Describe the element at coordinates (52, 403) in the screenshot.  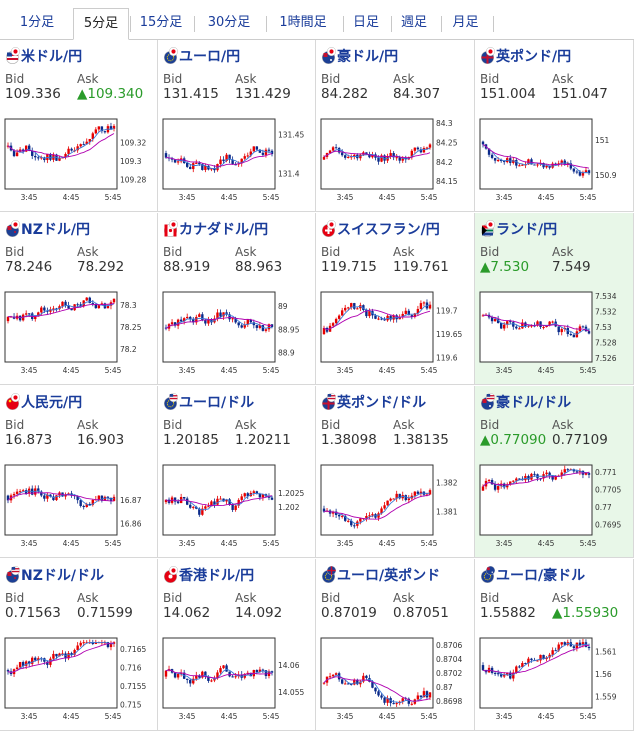
I see `pair-name-link: 人民元/円` at that location.